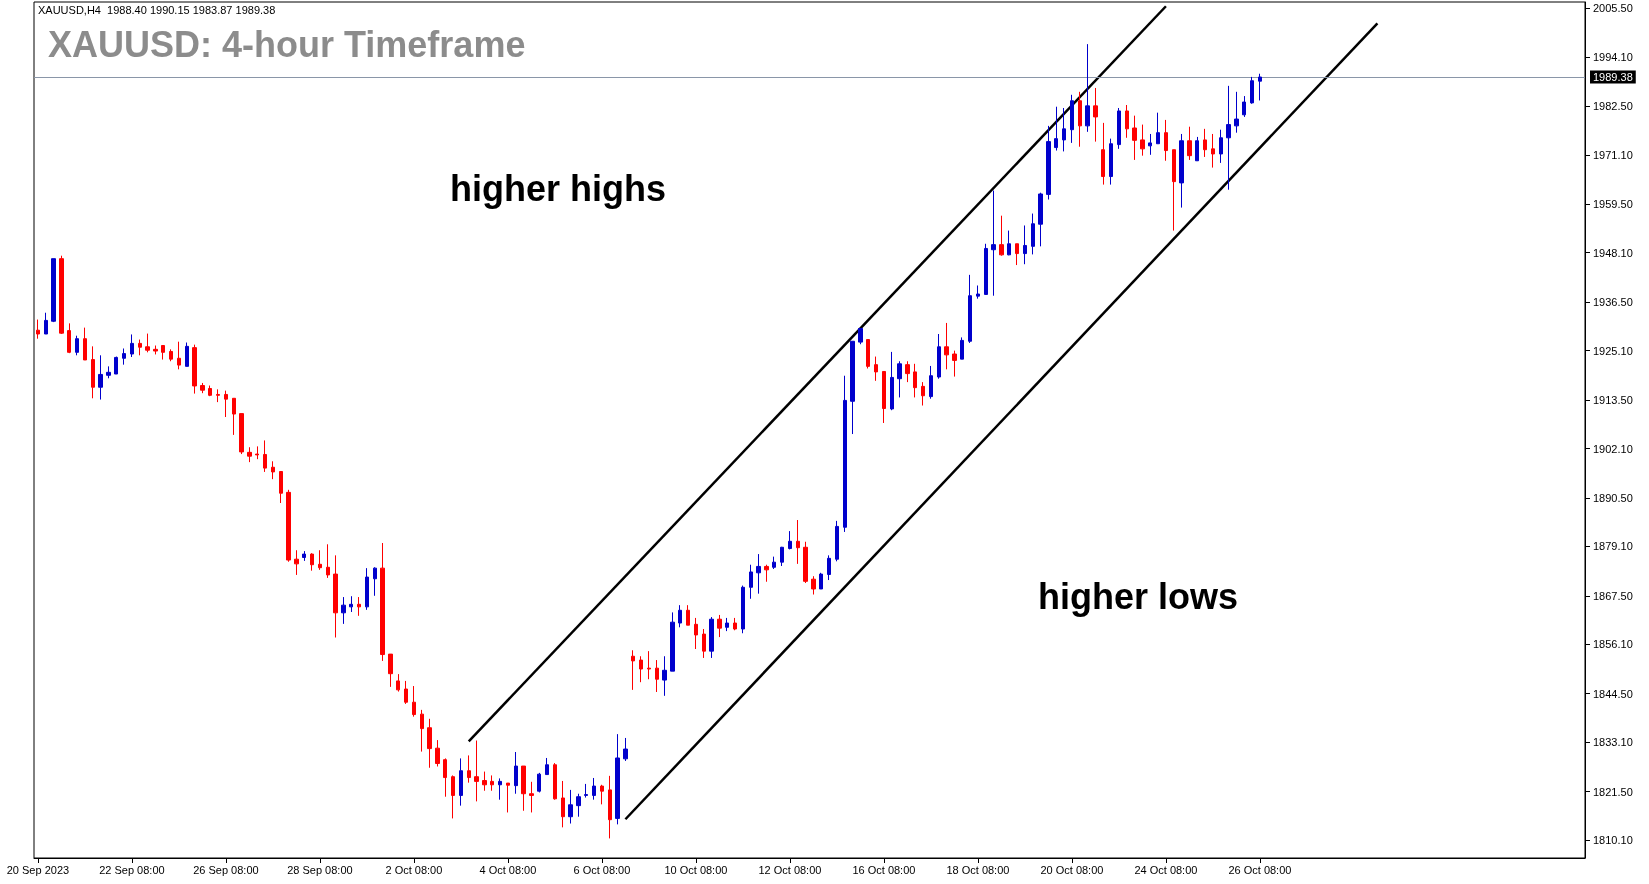  What do you see at coordinates (1613, 497) in the screenshot?
I see `y-tick-label: 1890.50` at bounding box center [1613, 497].